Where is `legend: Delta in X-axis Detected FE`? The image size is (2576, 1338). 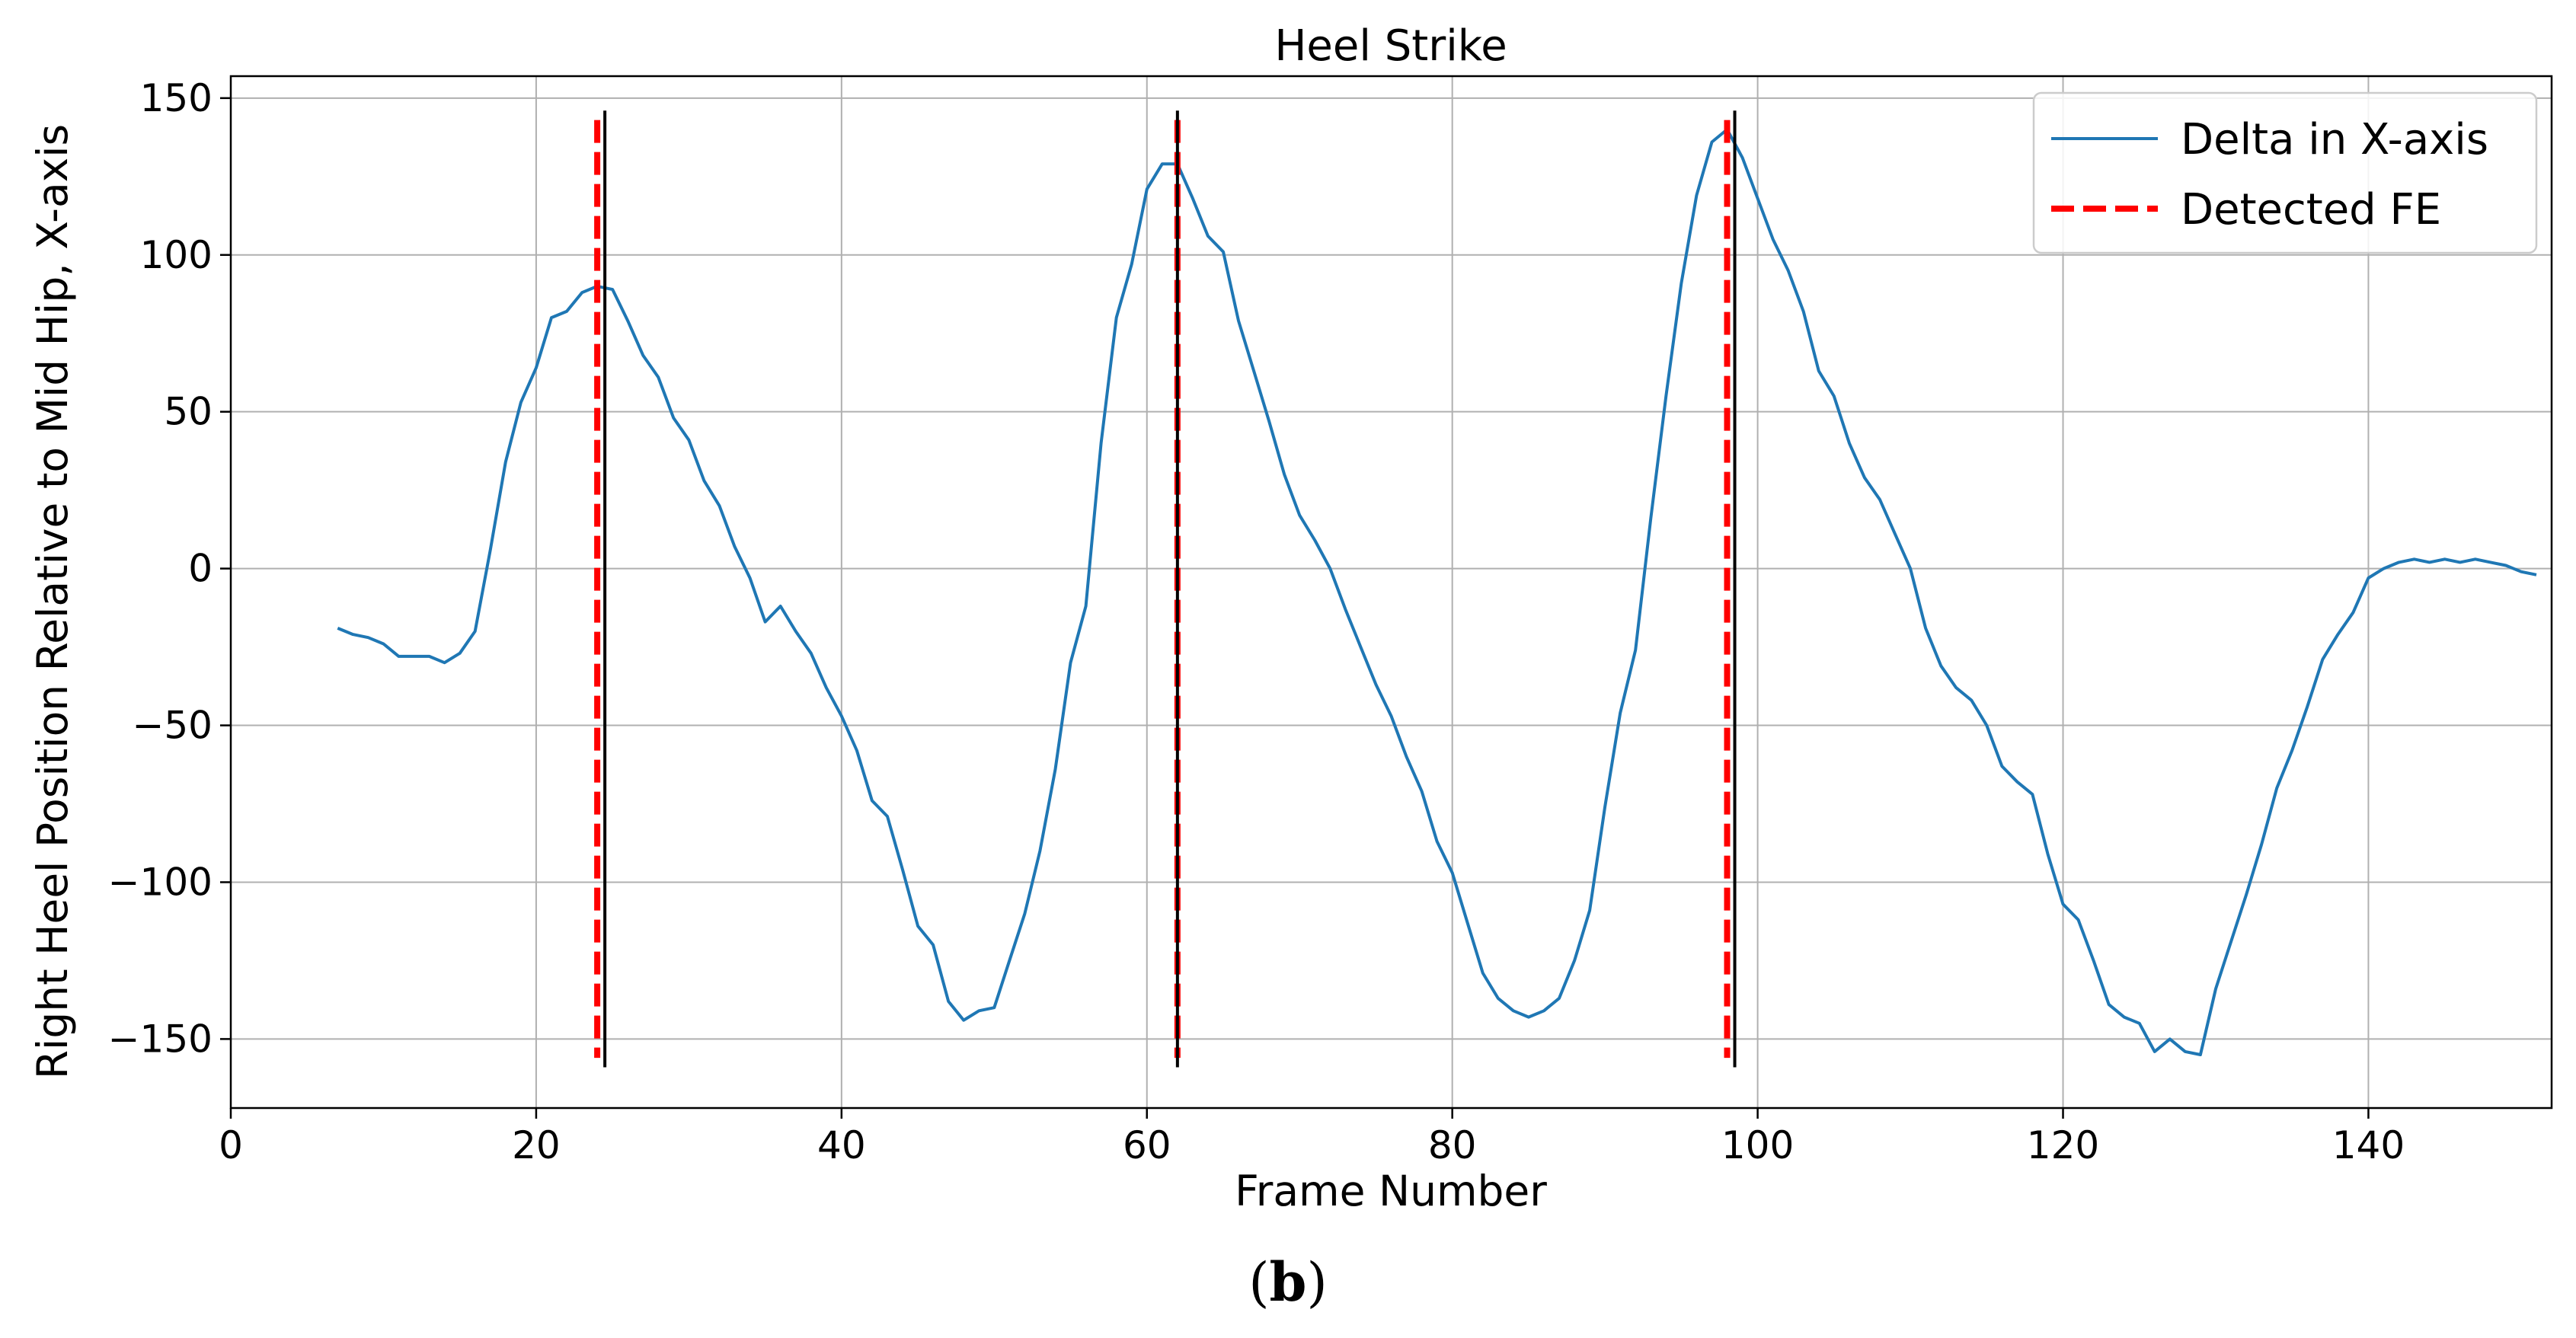 legend: Delta in X-axis Detected FE is located at coordinates (2285, 172).